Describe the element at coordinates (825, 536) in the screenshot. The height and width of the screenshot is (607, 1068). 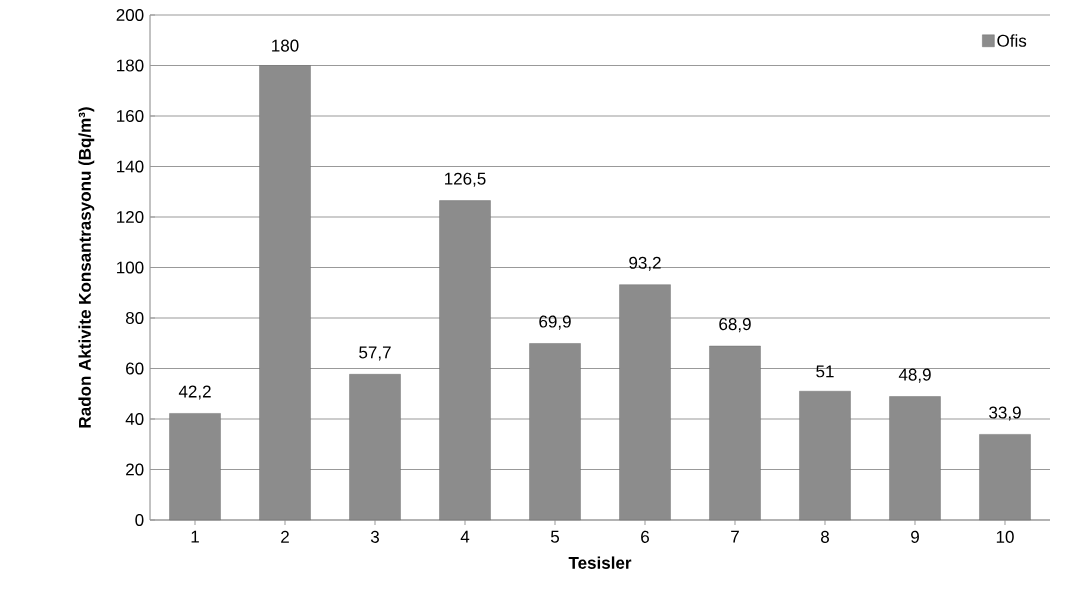
I see `x-tick-label: 8` at that location.